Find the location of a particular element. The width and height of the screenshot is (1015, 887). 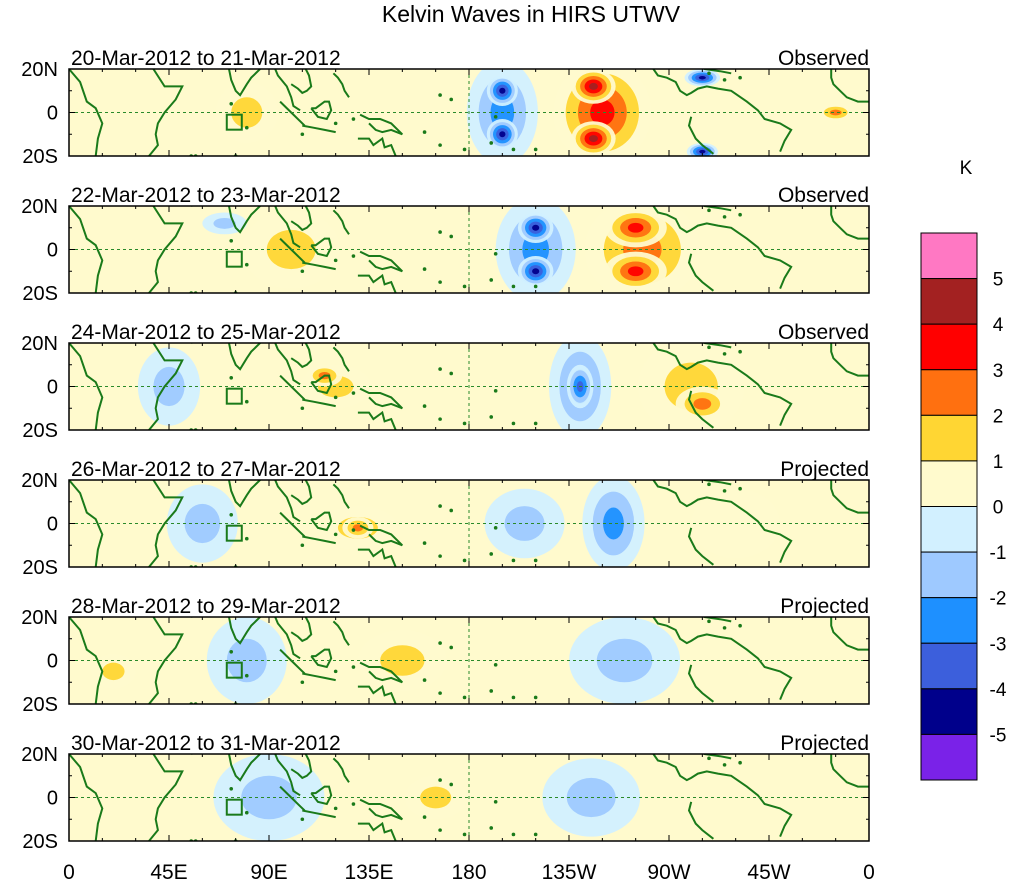

panel-status: Observed is located at coordinates (823, 195).